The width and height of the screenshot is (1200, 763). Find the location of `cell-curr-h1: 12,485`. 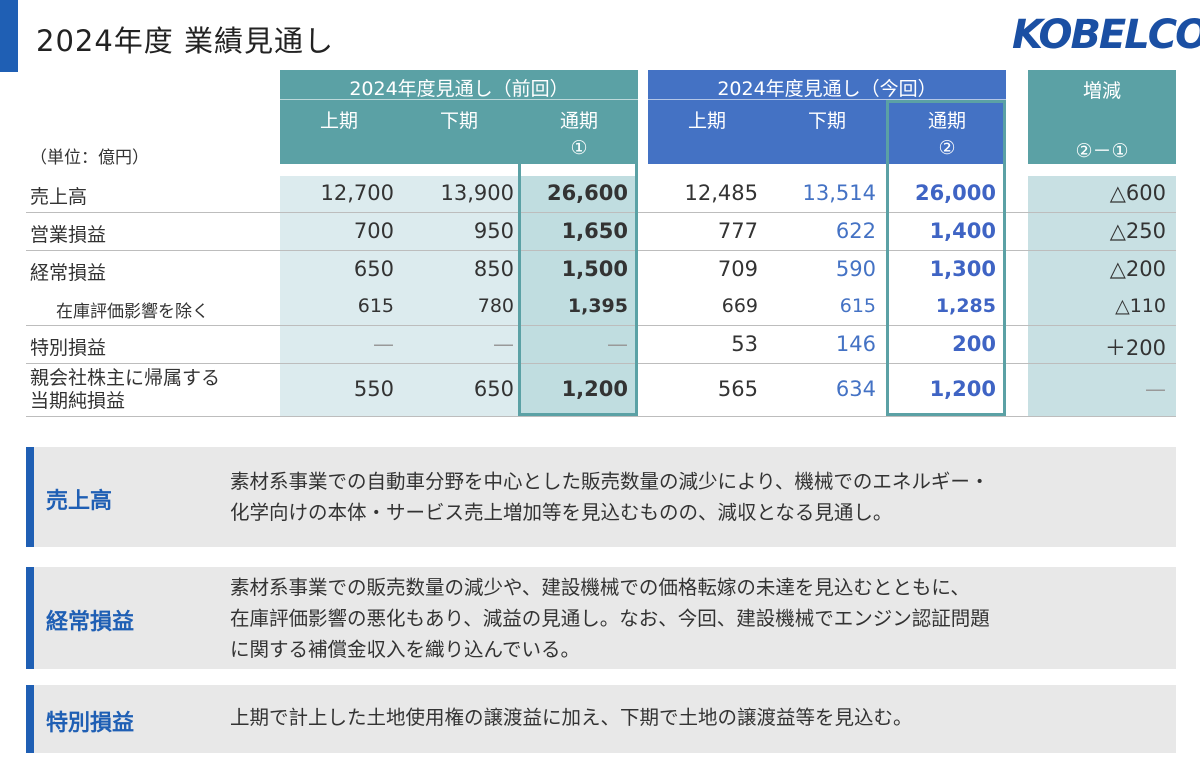

cell-curr-h1: 12,485 is located at coordinates (721, 193).